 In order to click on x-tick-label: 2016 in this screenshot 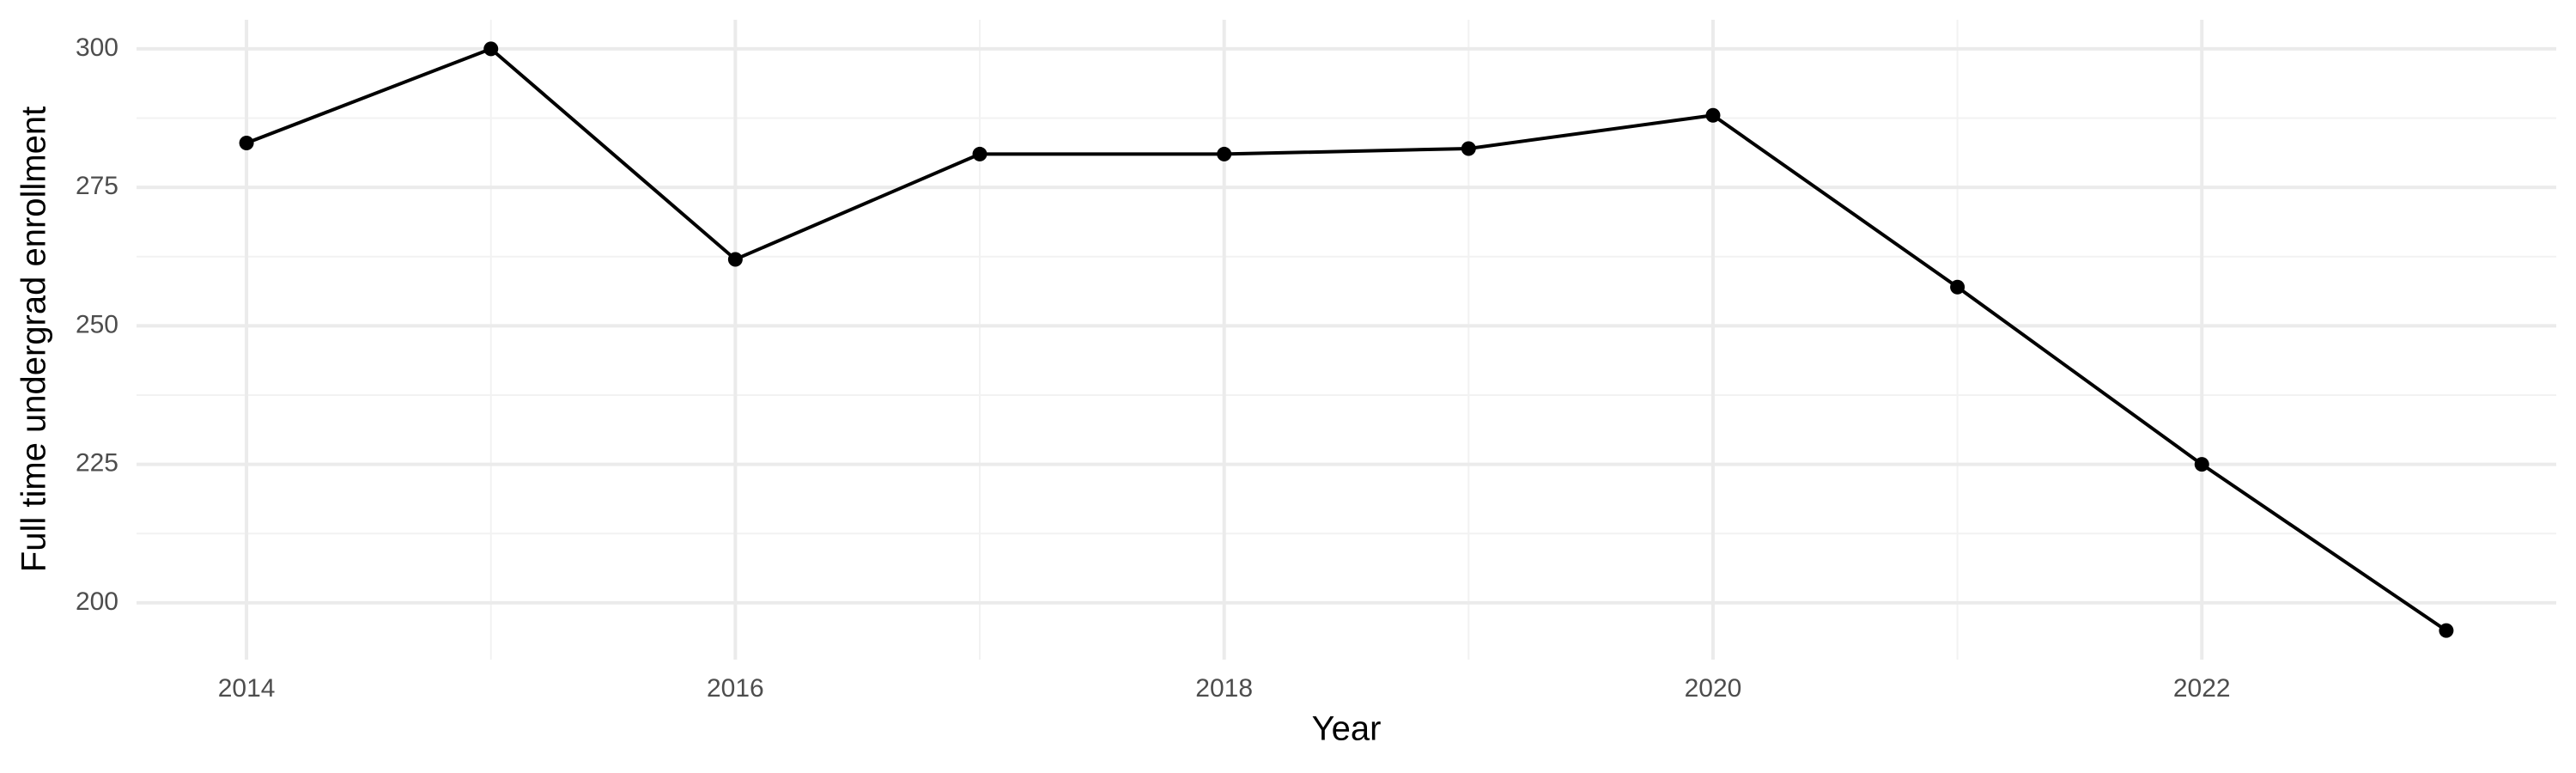, I will do `click(735, 688)`.